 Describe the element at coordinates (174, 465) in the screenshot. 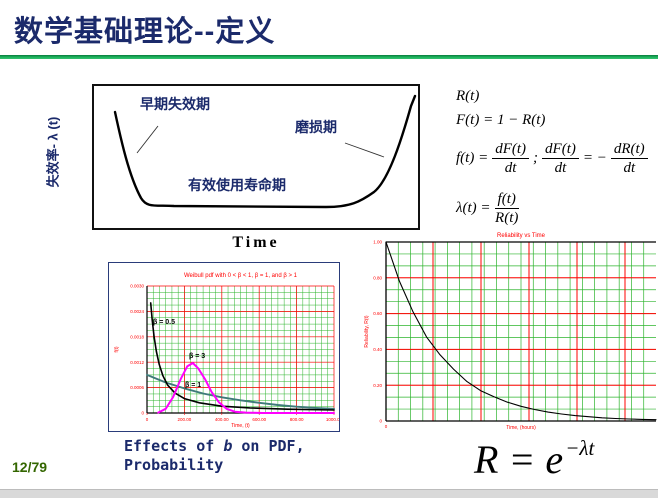

I see `caption-line-2: Probability` at that location.